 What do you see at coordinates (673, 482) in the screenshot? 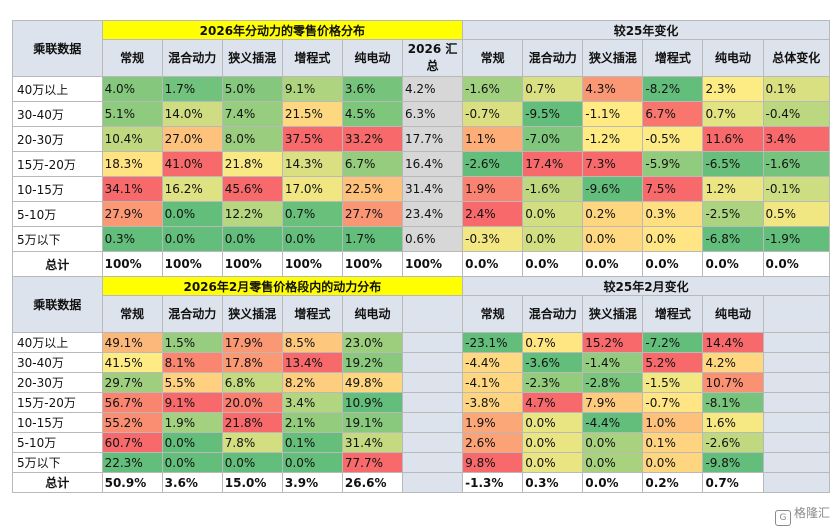
I see `total-change-cell: 0.2%` at bounding box center [673, 482].